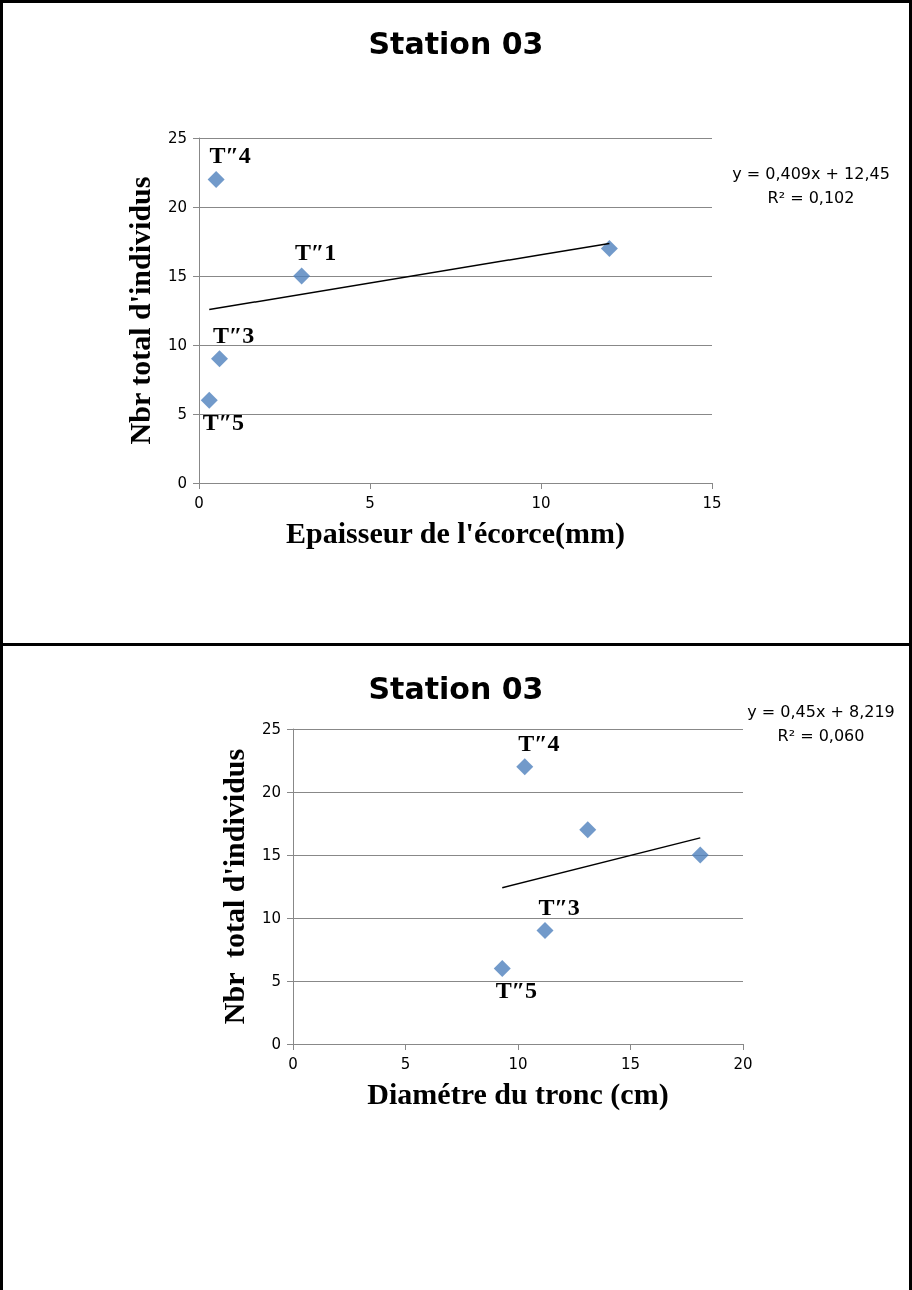 Image resolution: width=912 pixels, height=1290 pixels. I want to click on text: R² = 0,060, so click(821, 735).